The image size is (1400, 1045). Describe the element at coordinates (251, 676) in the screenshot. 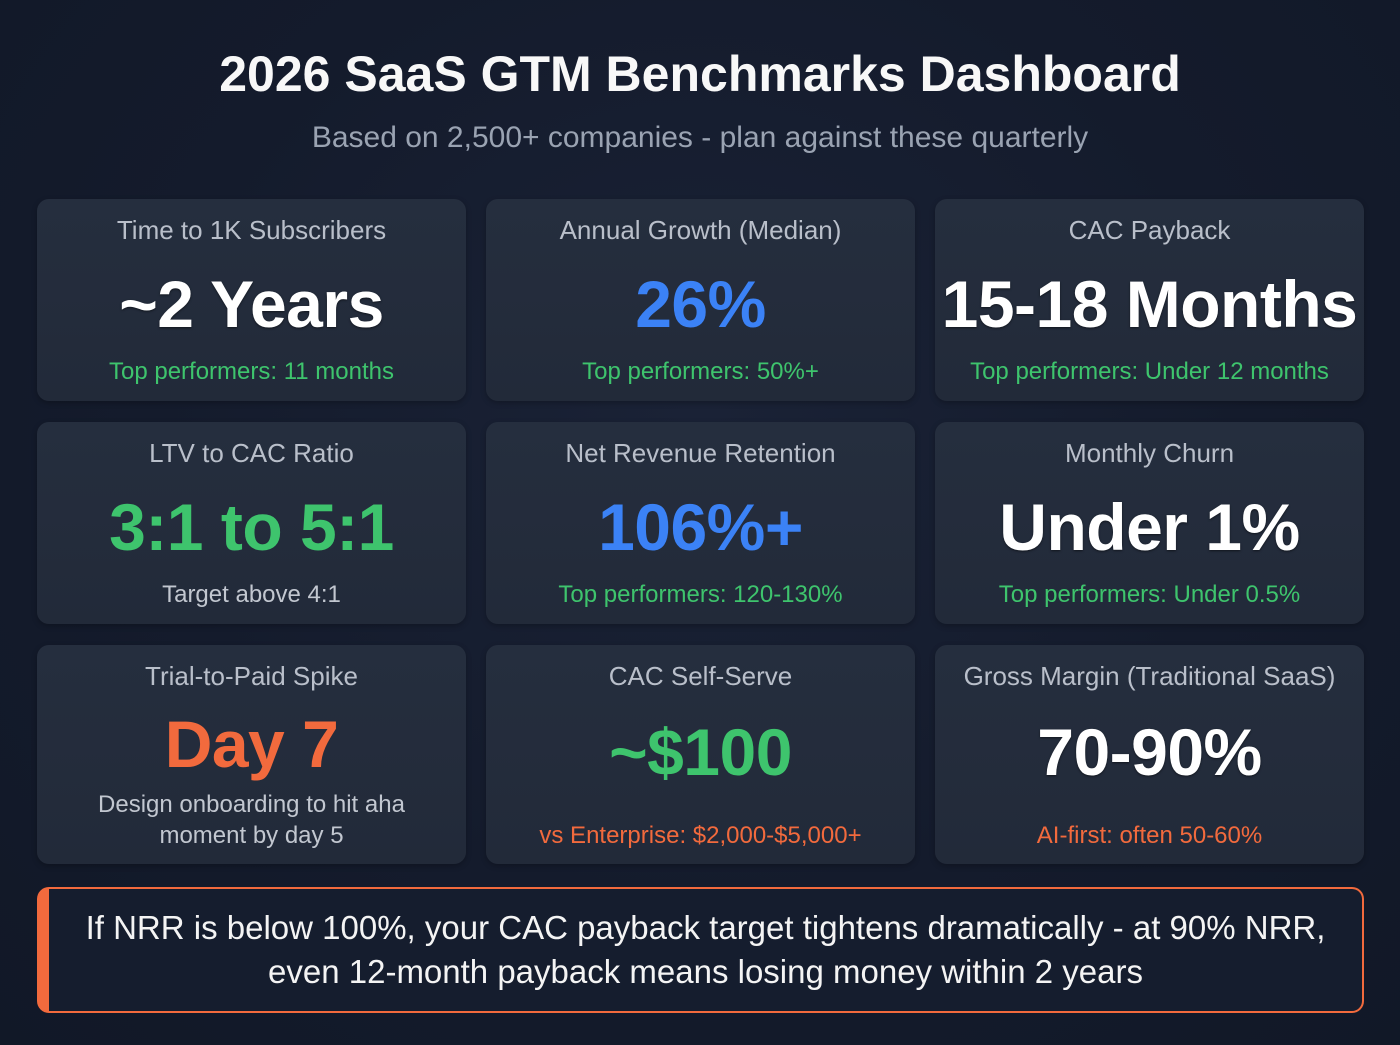

I see `card-label: Trial-to-Paid Spike` at that location.